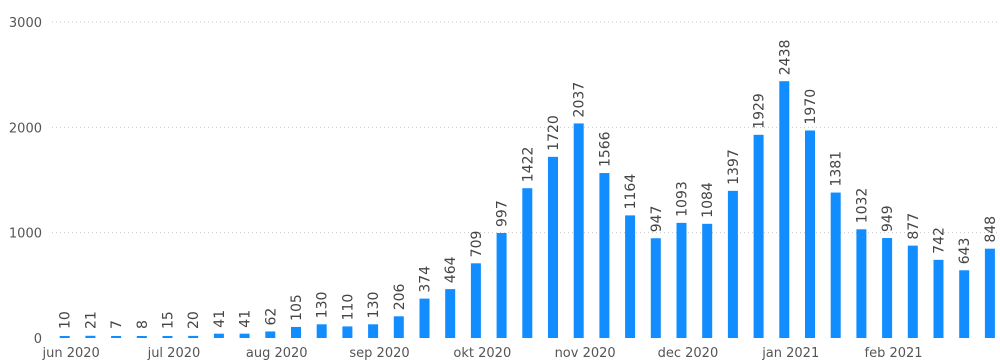  Describe the element at coordinates (174, 353) in the screenshot. I see `x-tick-label: jul 2020` at that location.